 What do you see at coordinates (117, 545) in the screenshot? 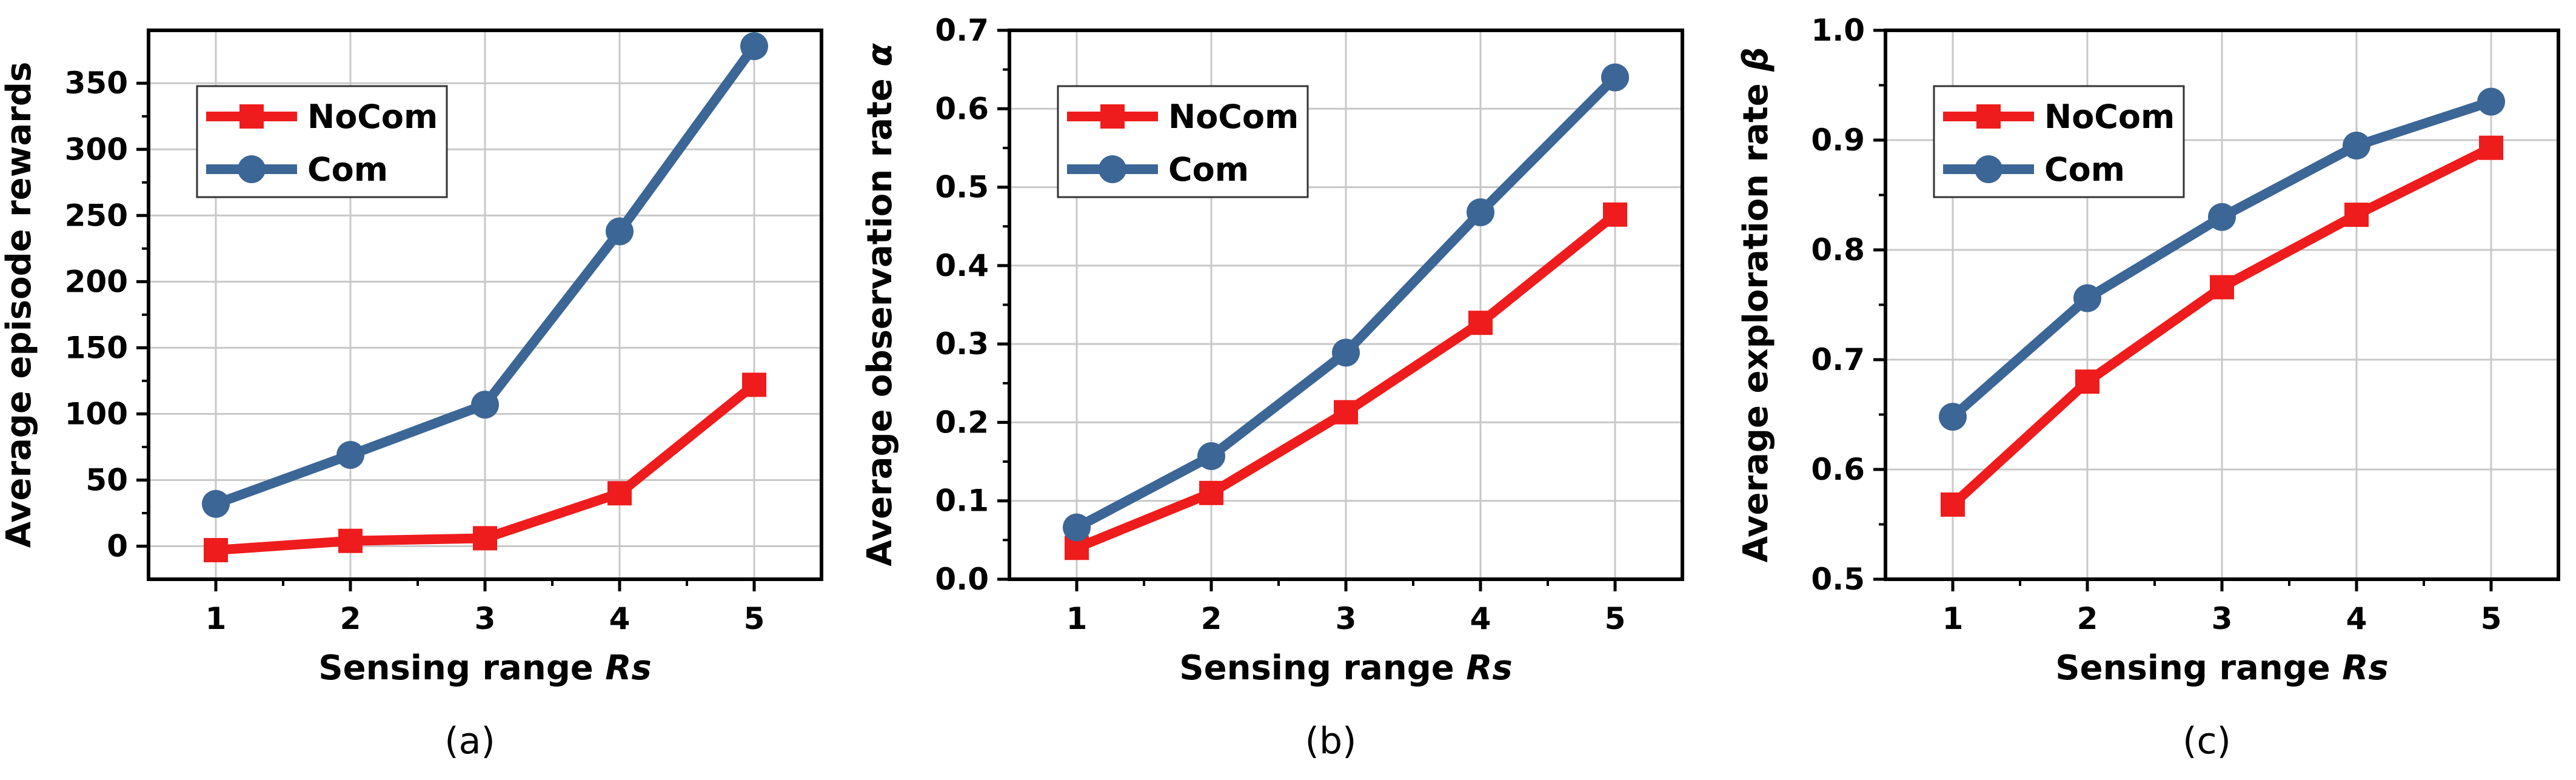
I see `y-tick-label: 0` at bounding box center [117, 545].